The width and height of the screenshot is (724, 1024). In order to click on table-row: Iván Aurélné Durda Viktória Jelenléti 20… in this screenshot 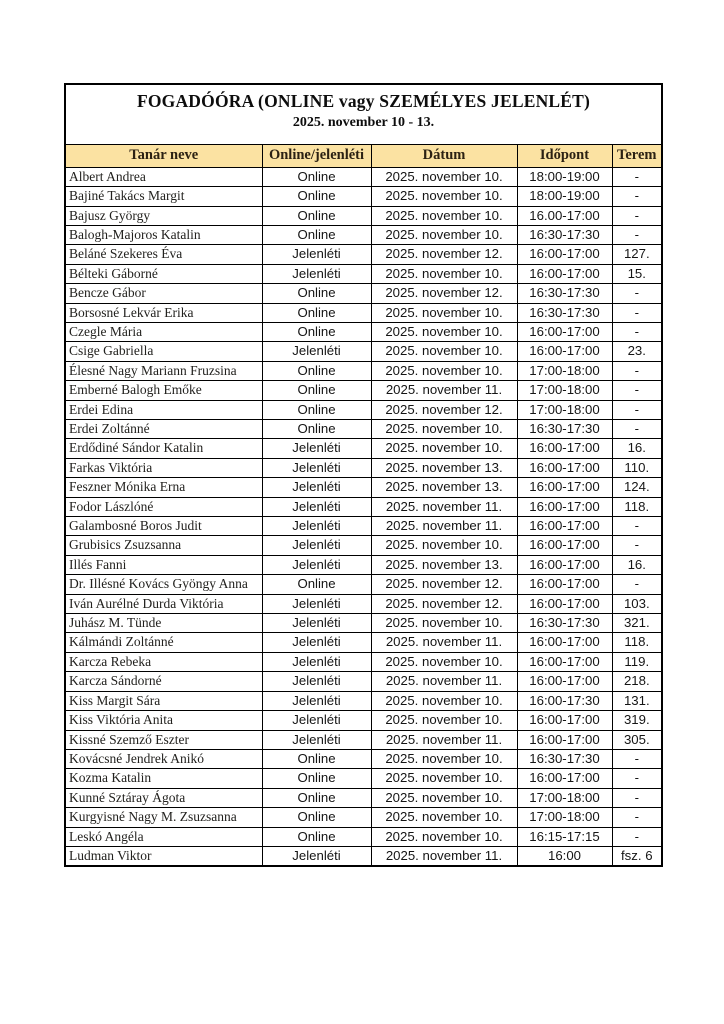, I will do `click(363, 604)`.